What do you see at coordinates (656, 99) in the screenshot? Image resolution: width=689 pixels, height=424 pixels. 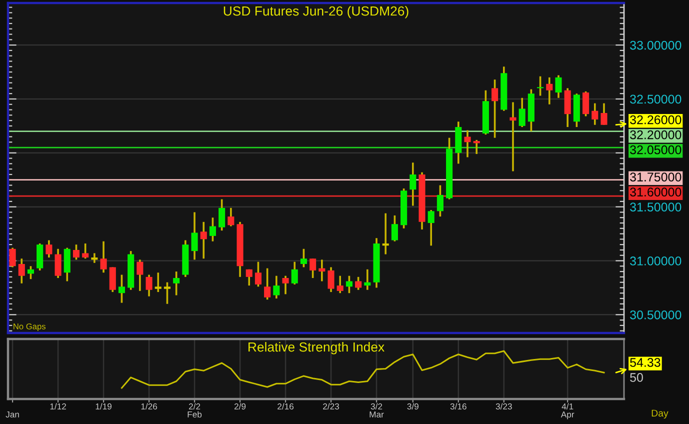 I see `y-tick-label: 32.50000` at bounding box center [656, 99].